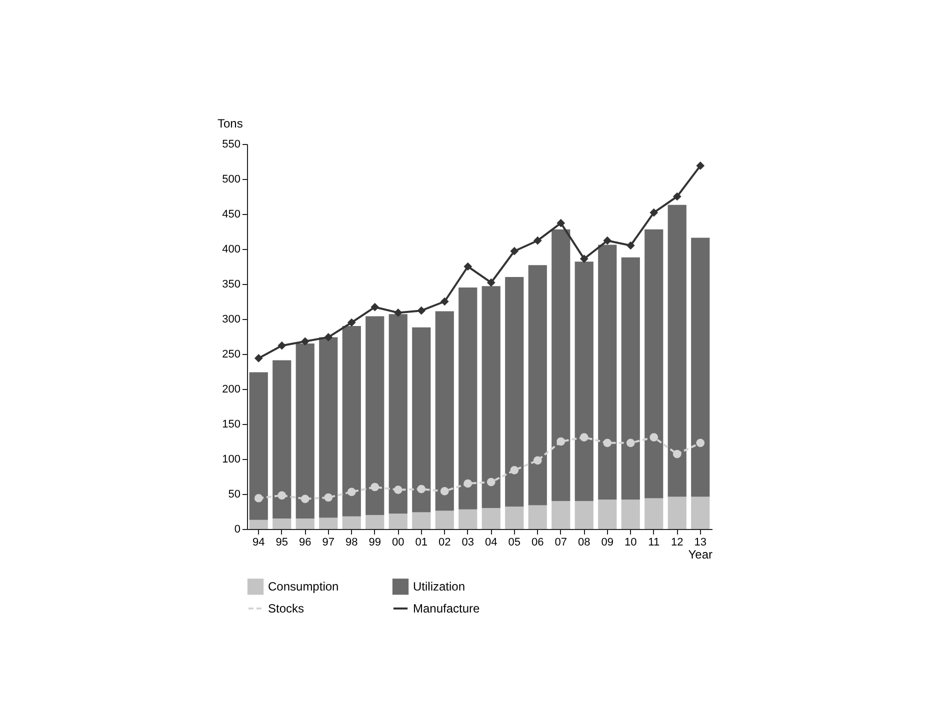 Image resolution: width=951 pixels, height=725 pixels. I want to click on y-tick-label: 350, so click(231, 284).